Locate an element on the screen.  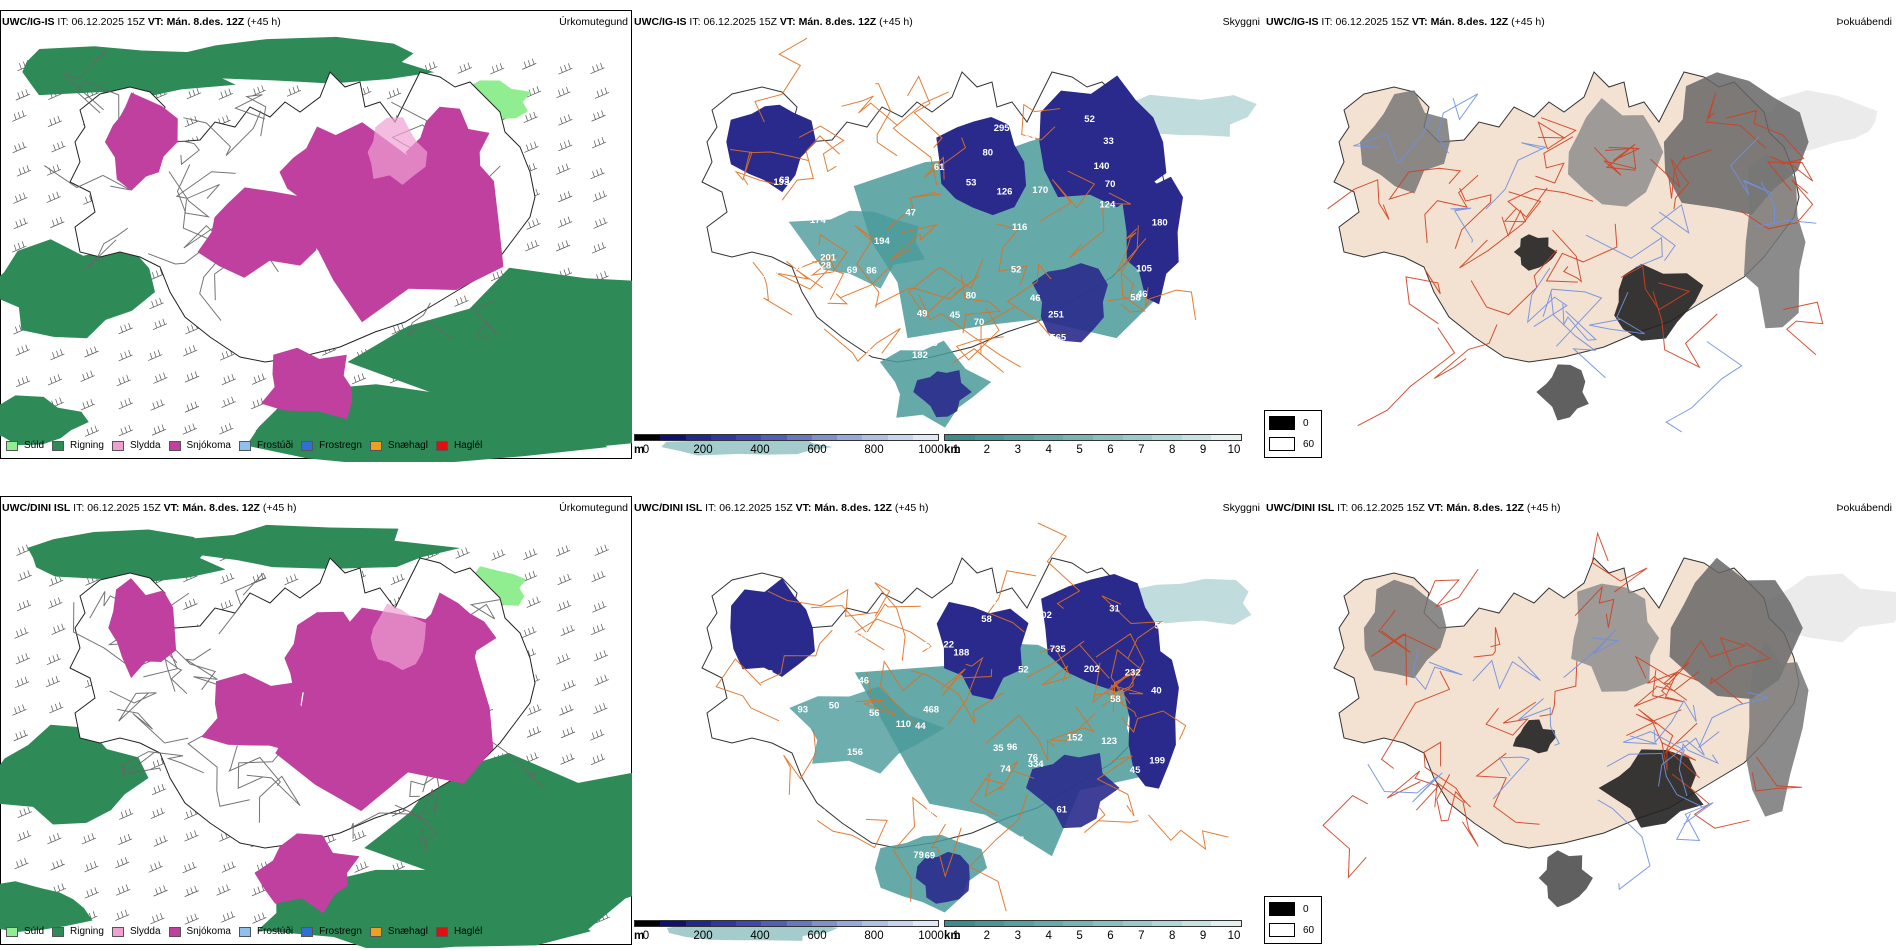
cloud-base-label: 47 is located at coordinates (823, 648).